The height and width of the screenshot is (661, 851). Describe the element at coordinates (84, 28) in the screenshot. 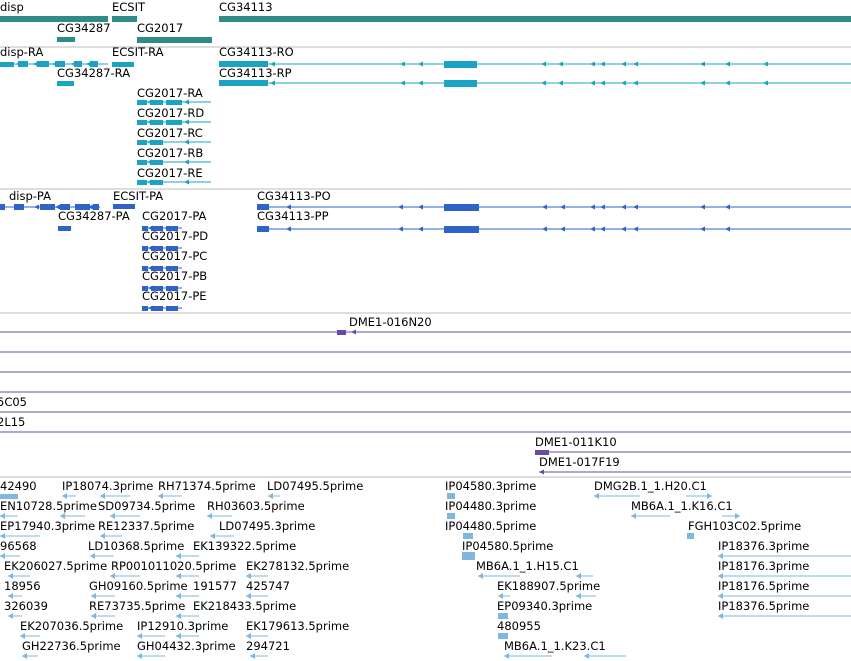

I see `feature-label-cg34287: CG34287` at that location.